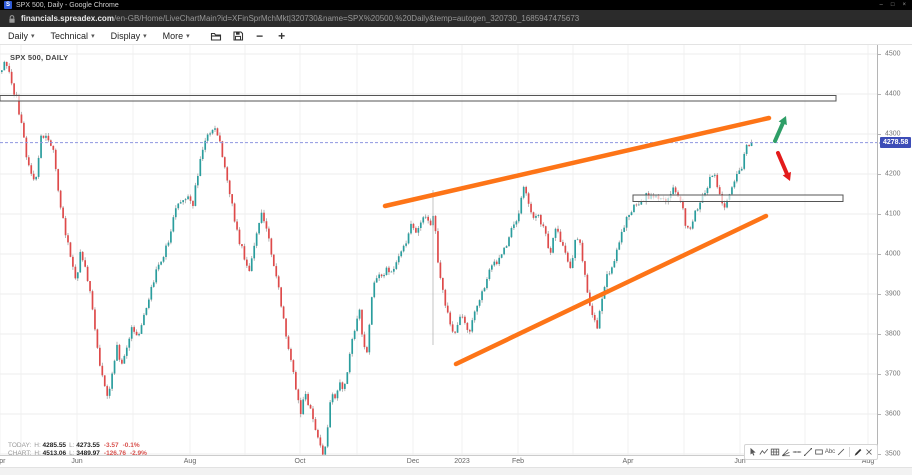 This screenshot has height=475, width=912. Describe the element at coordinates (786, 452) in the screenshot. I see `angle-icon` at that location.